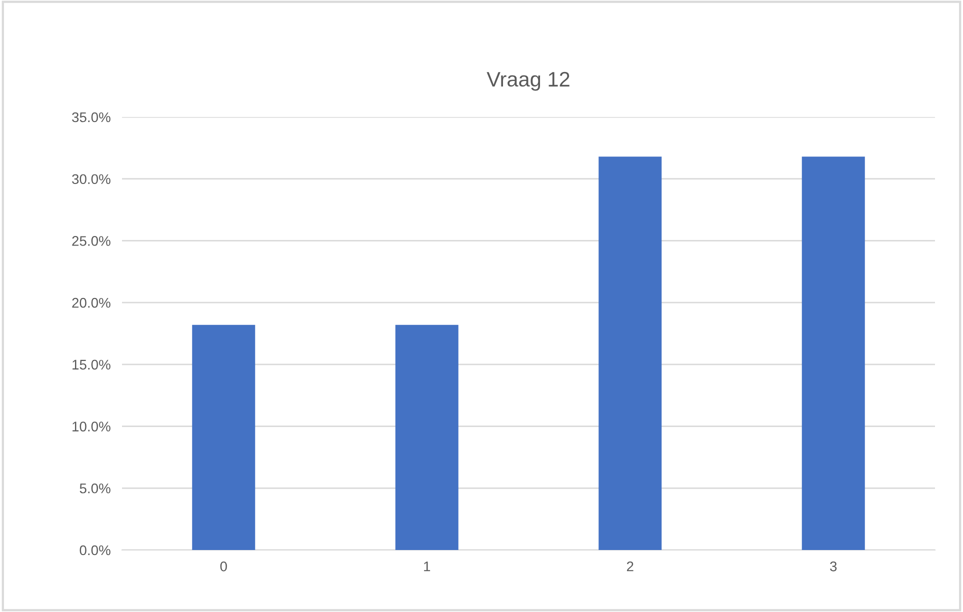 The height and width of the screenshot is (612, 963). What do you see at coordinates (427, 567) in the screenshot?
I see `x-tick-label: 1` at bounding box center [427, 567].